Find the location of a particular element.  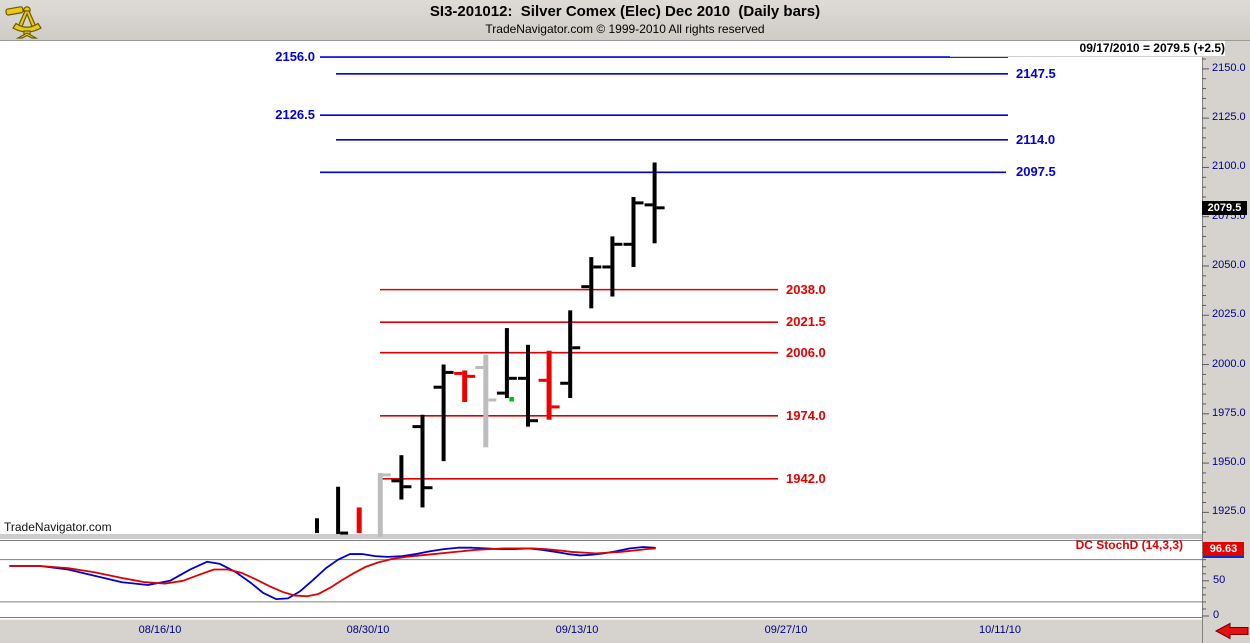

support-level-label: 2038.0 is located at coordinates (806, 289).